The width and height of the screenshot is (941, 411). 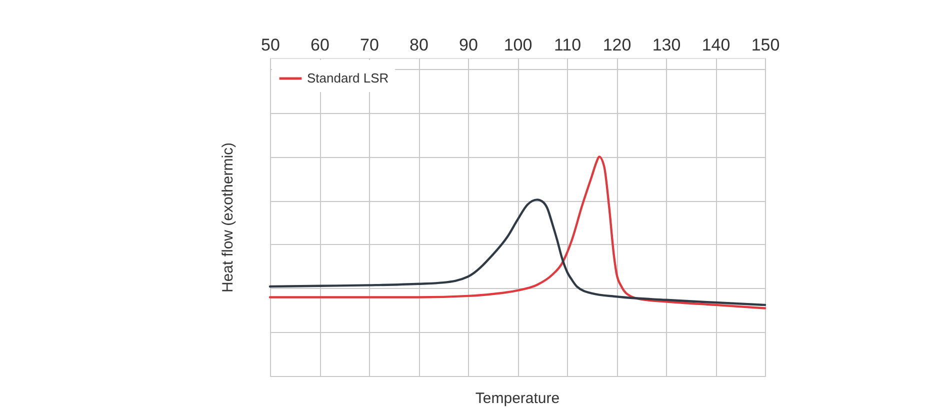 What do you see at coordinates (348, 78) in the screenshot?
I see `legend-label: Standard LSR` at bounding box center [348, 78].